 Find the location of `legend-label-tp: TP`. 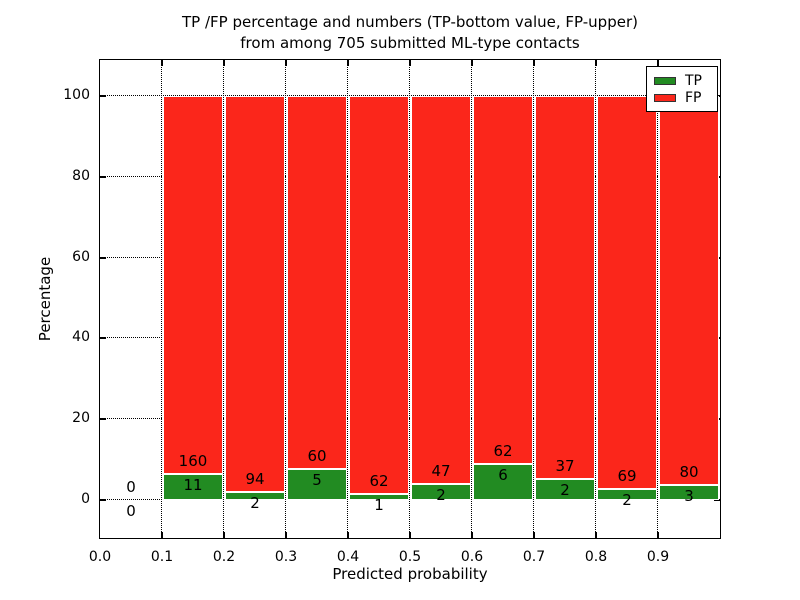

legend-label-tp: TP is located at coordinates (693, 80).